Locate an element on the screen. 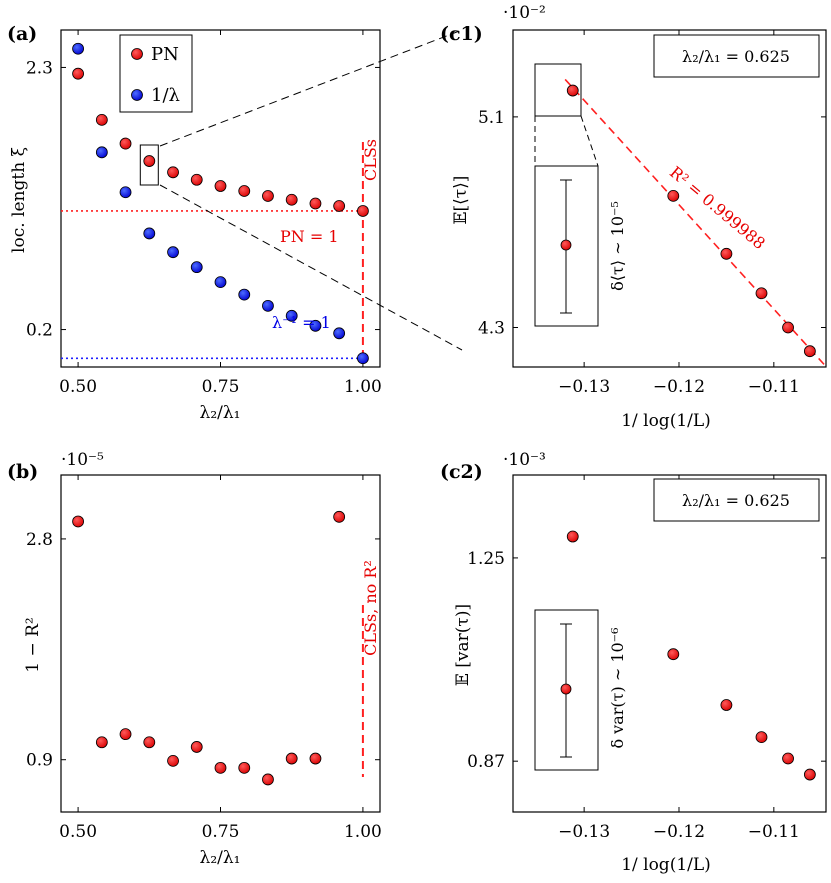 This screenshot has width=831, height=883. panel-b-ytick-label-1: 2.8 is located at coordinates (39, 540).